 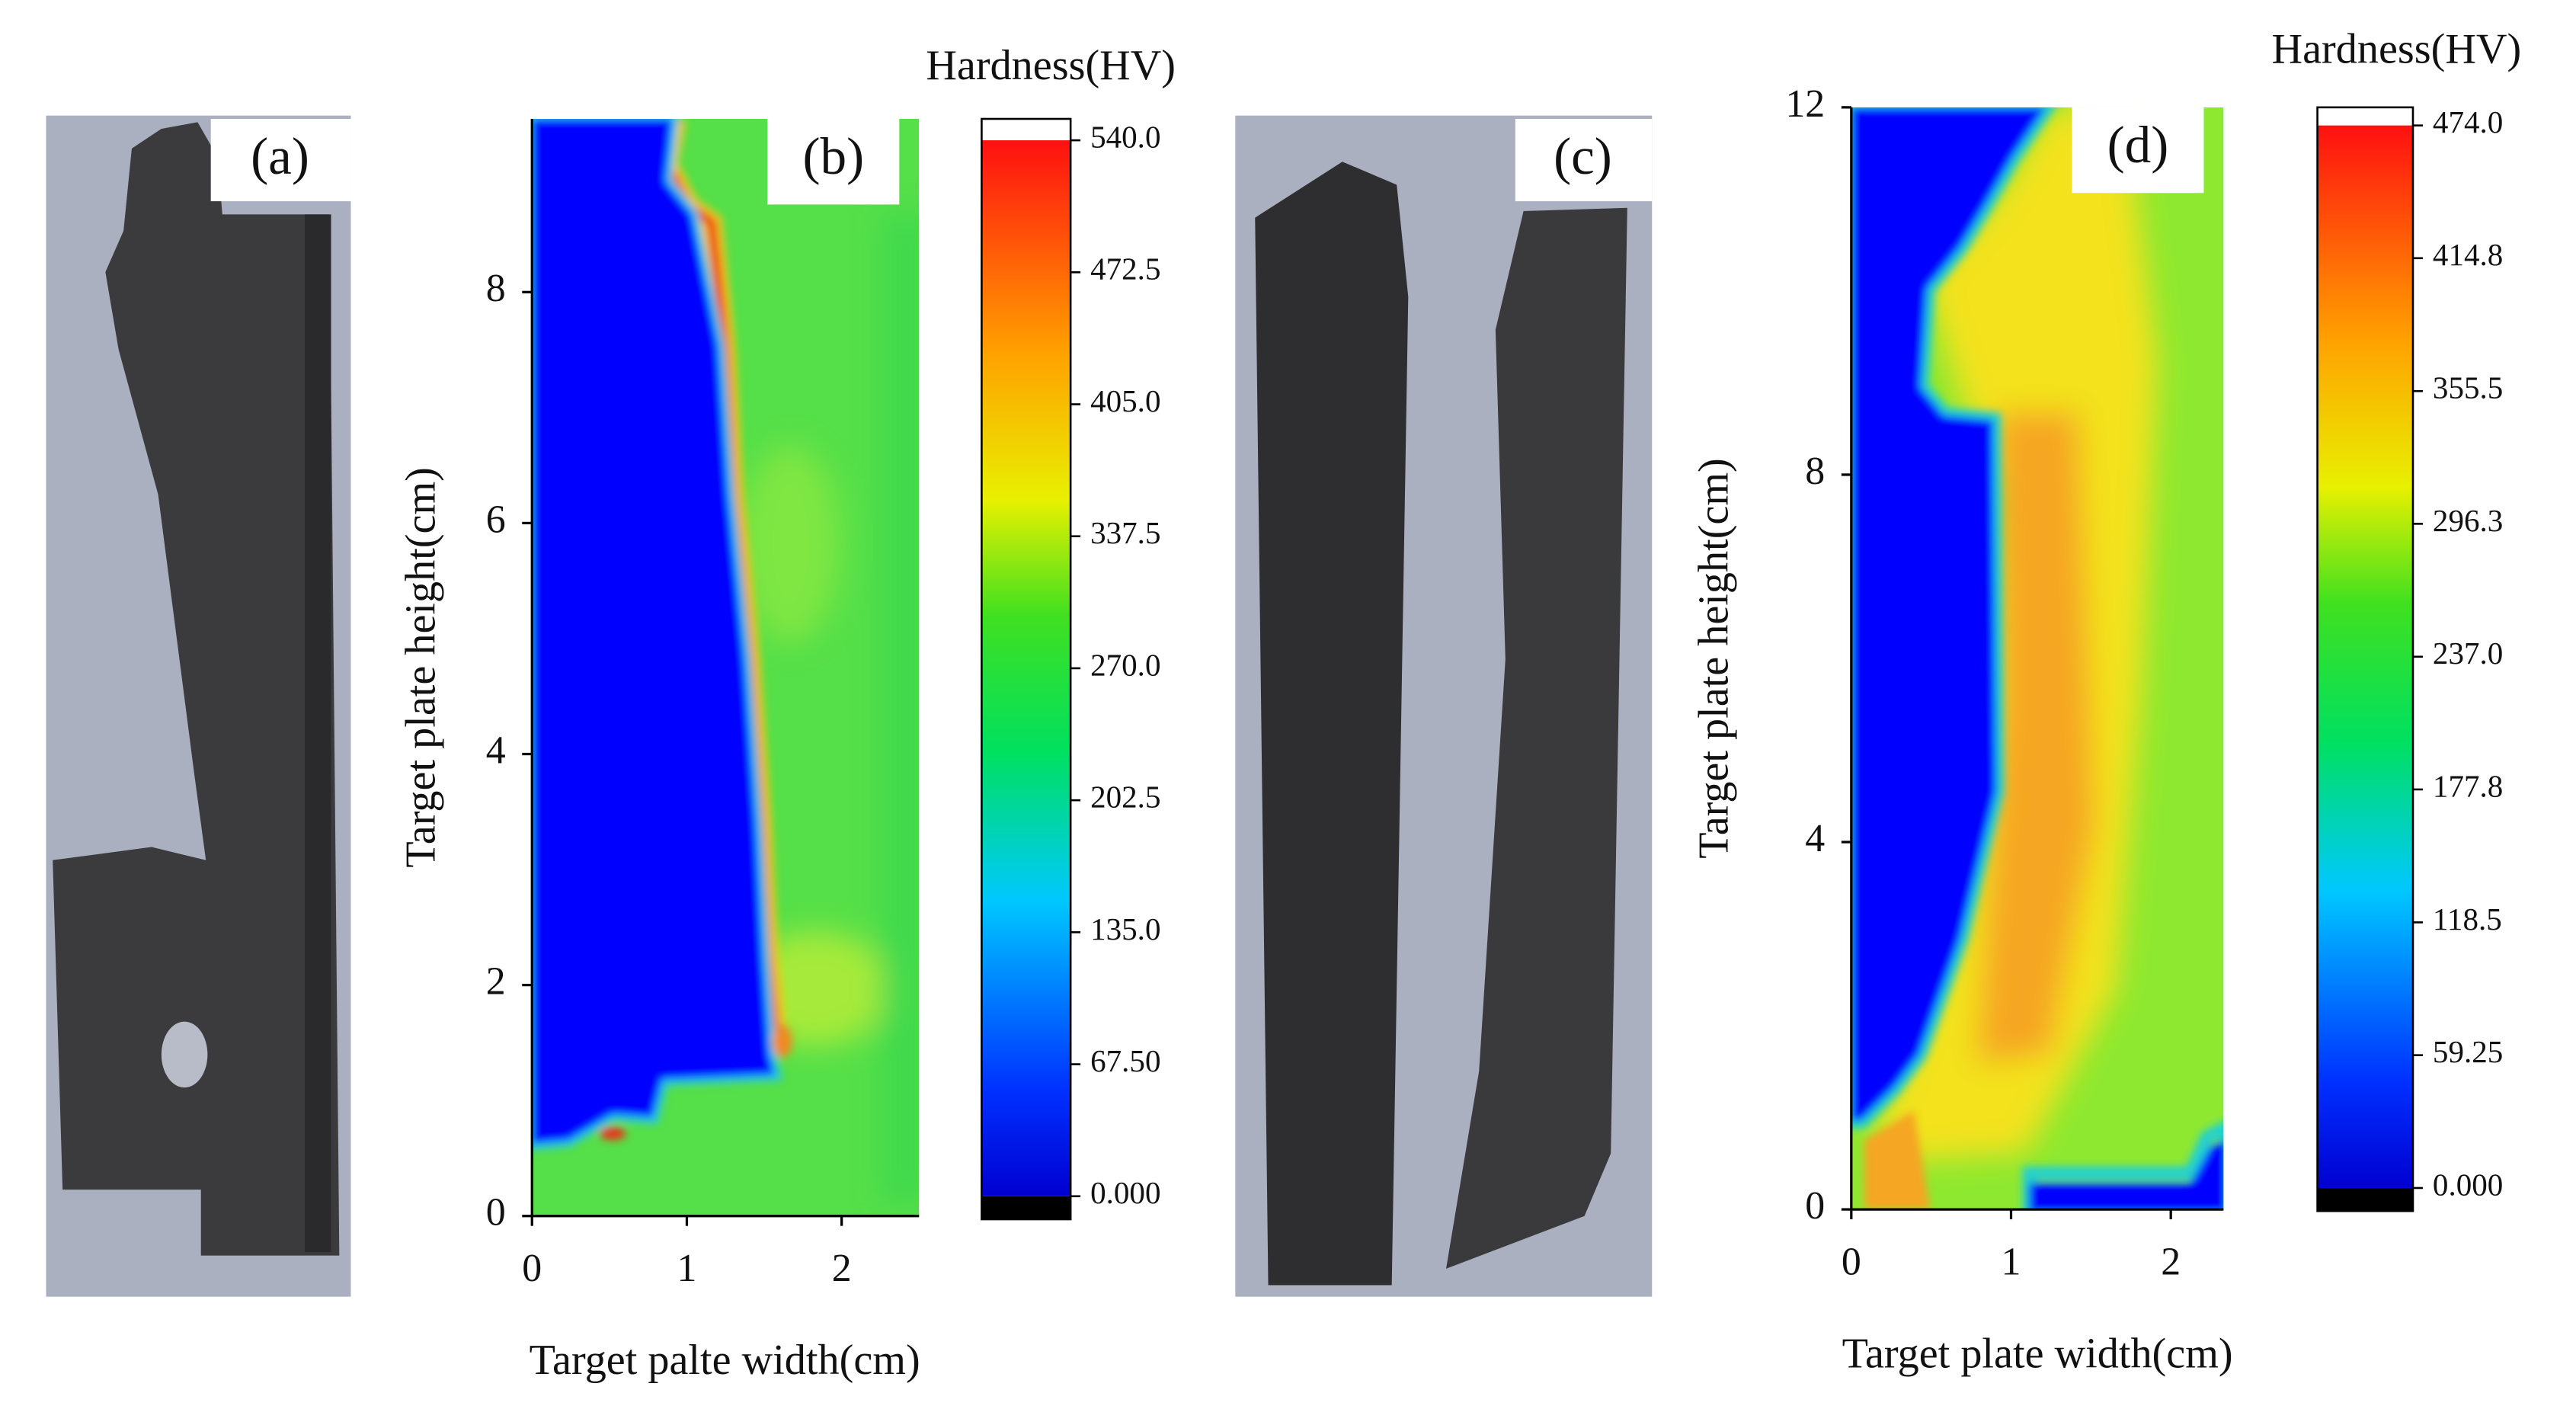 I want to click on y-tick-label: 6, so click(x=496, y=520).